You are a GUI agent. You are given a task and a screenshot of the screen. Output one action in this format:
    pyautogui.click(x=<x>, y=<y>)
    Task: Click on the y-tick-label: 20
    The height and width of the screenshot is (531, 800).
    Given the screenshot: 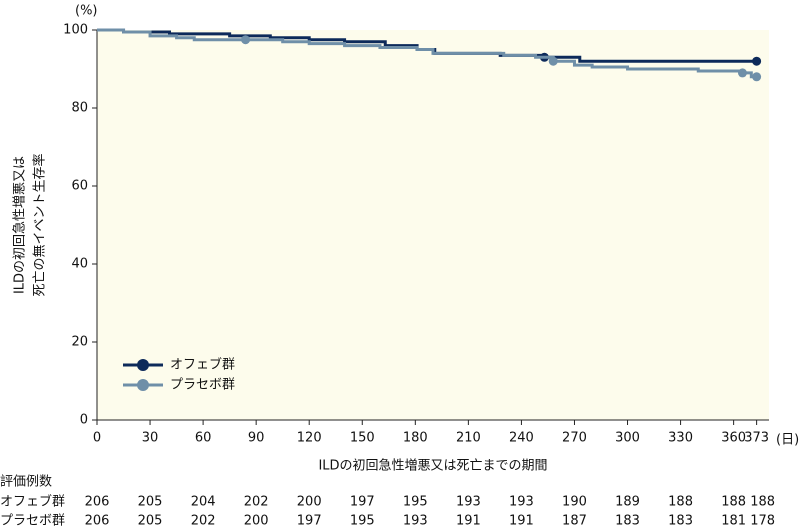 What is the action you would take?
    pyautogui.click(x=79, y=342)
    